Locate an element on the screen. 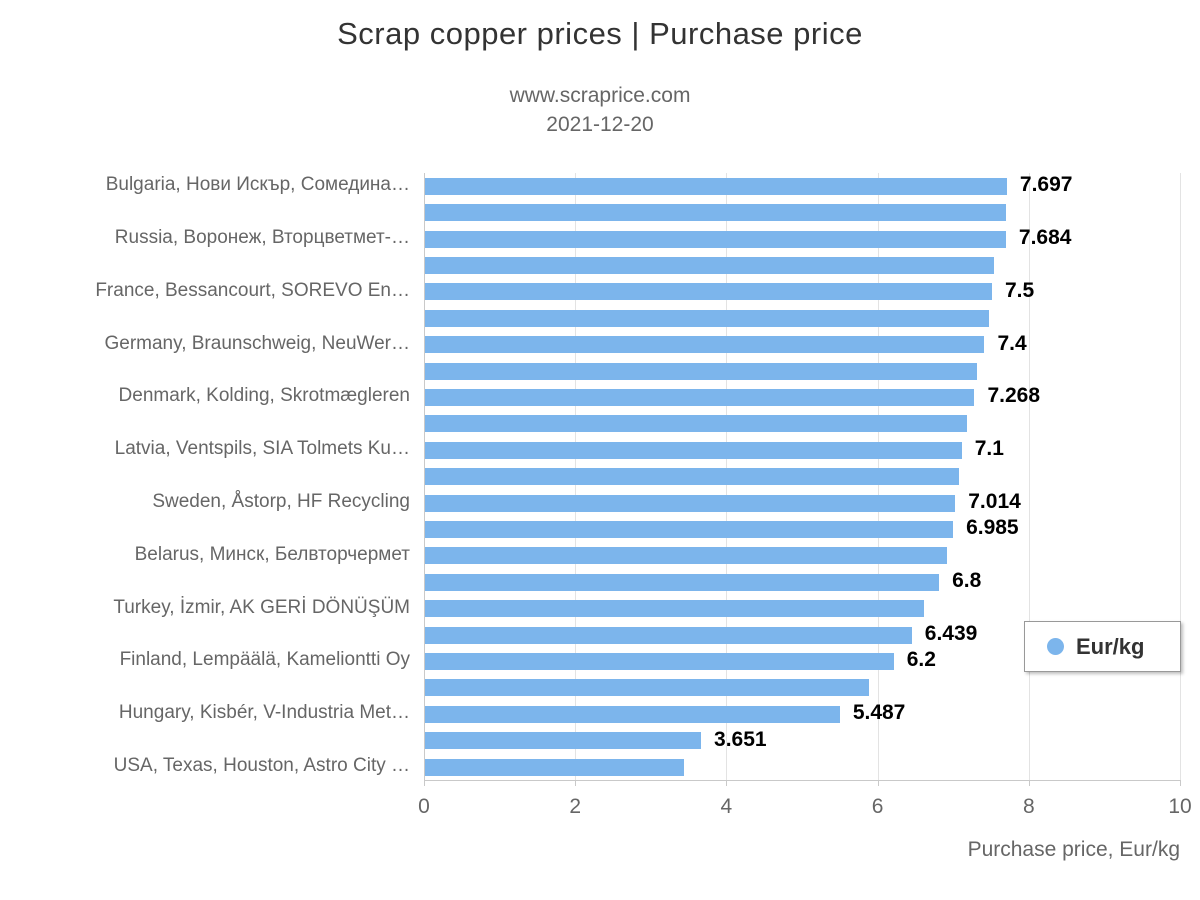 This screenshot has height=900, width=1200. value-label: 6.985 is located at coordinates (992, 528).